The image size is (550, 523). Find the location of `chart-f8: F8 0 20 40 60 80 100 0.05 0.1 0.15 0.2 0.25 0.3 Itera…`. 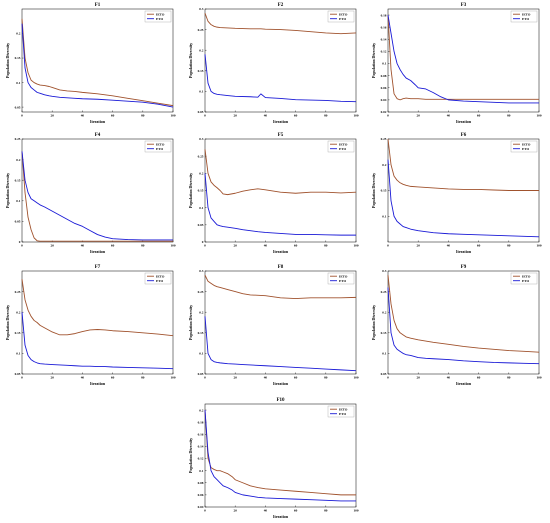

chart-f8: F8 0 20 40 60 80 100 0.05 0.1 0.15 0.2 0.25 0.3 Itera… is located at coordinates (273, 326).